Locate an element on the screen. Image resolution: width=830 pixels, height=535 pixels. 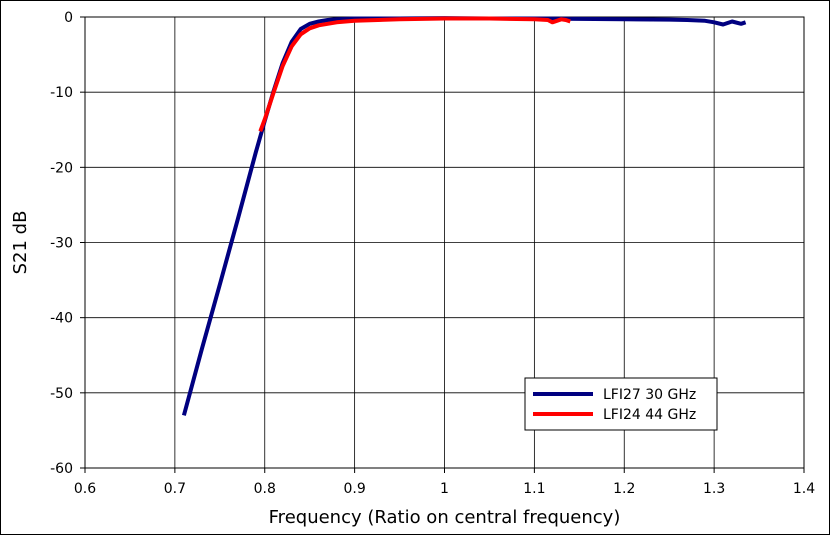
x-tick-label: 1.4 is located at coordinates (804, 489).